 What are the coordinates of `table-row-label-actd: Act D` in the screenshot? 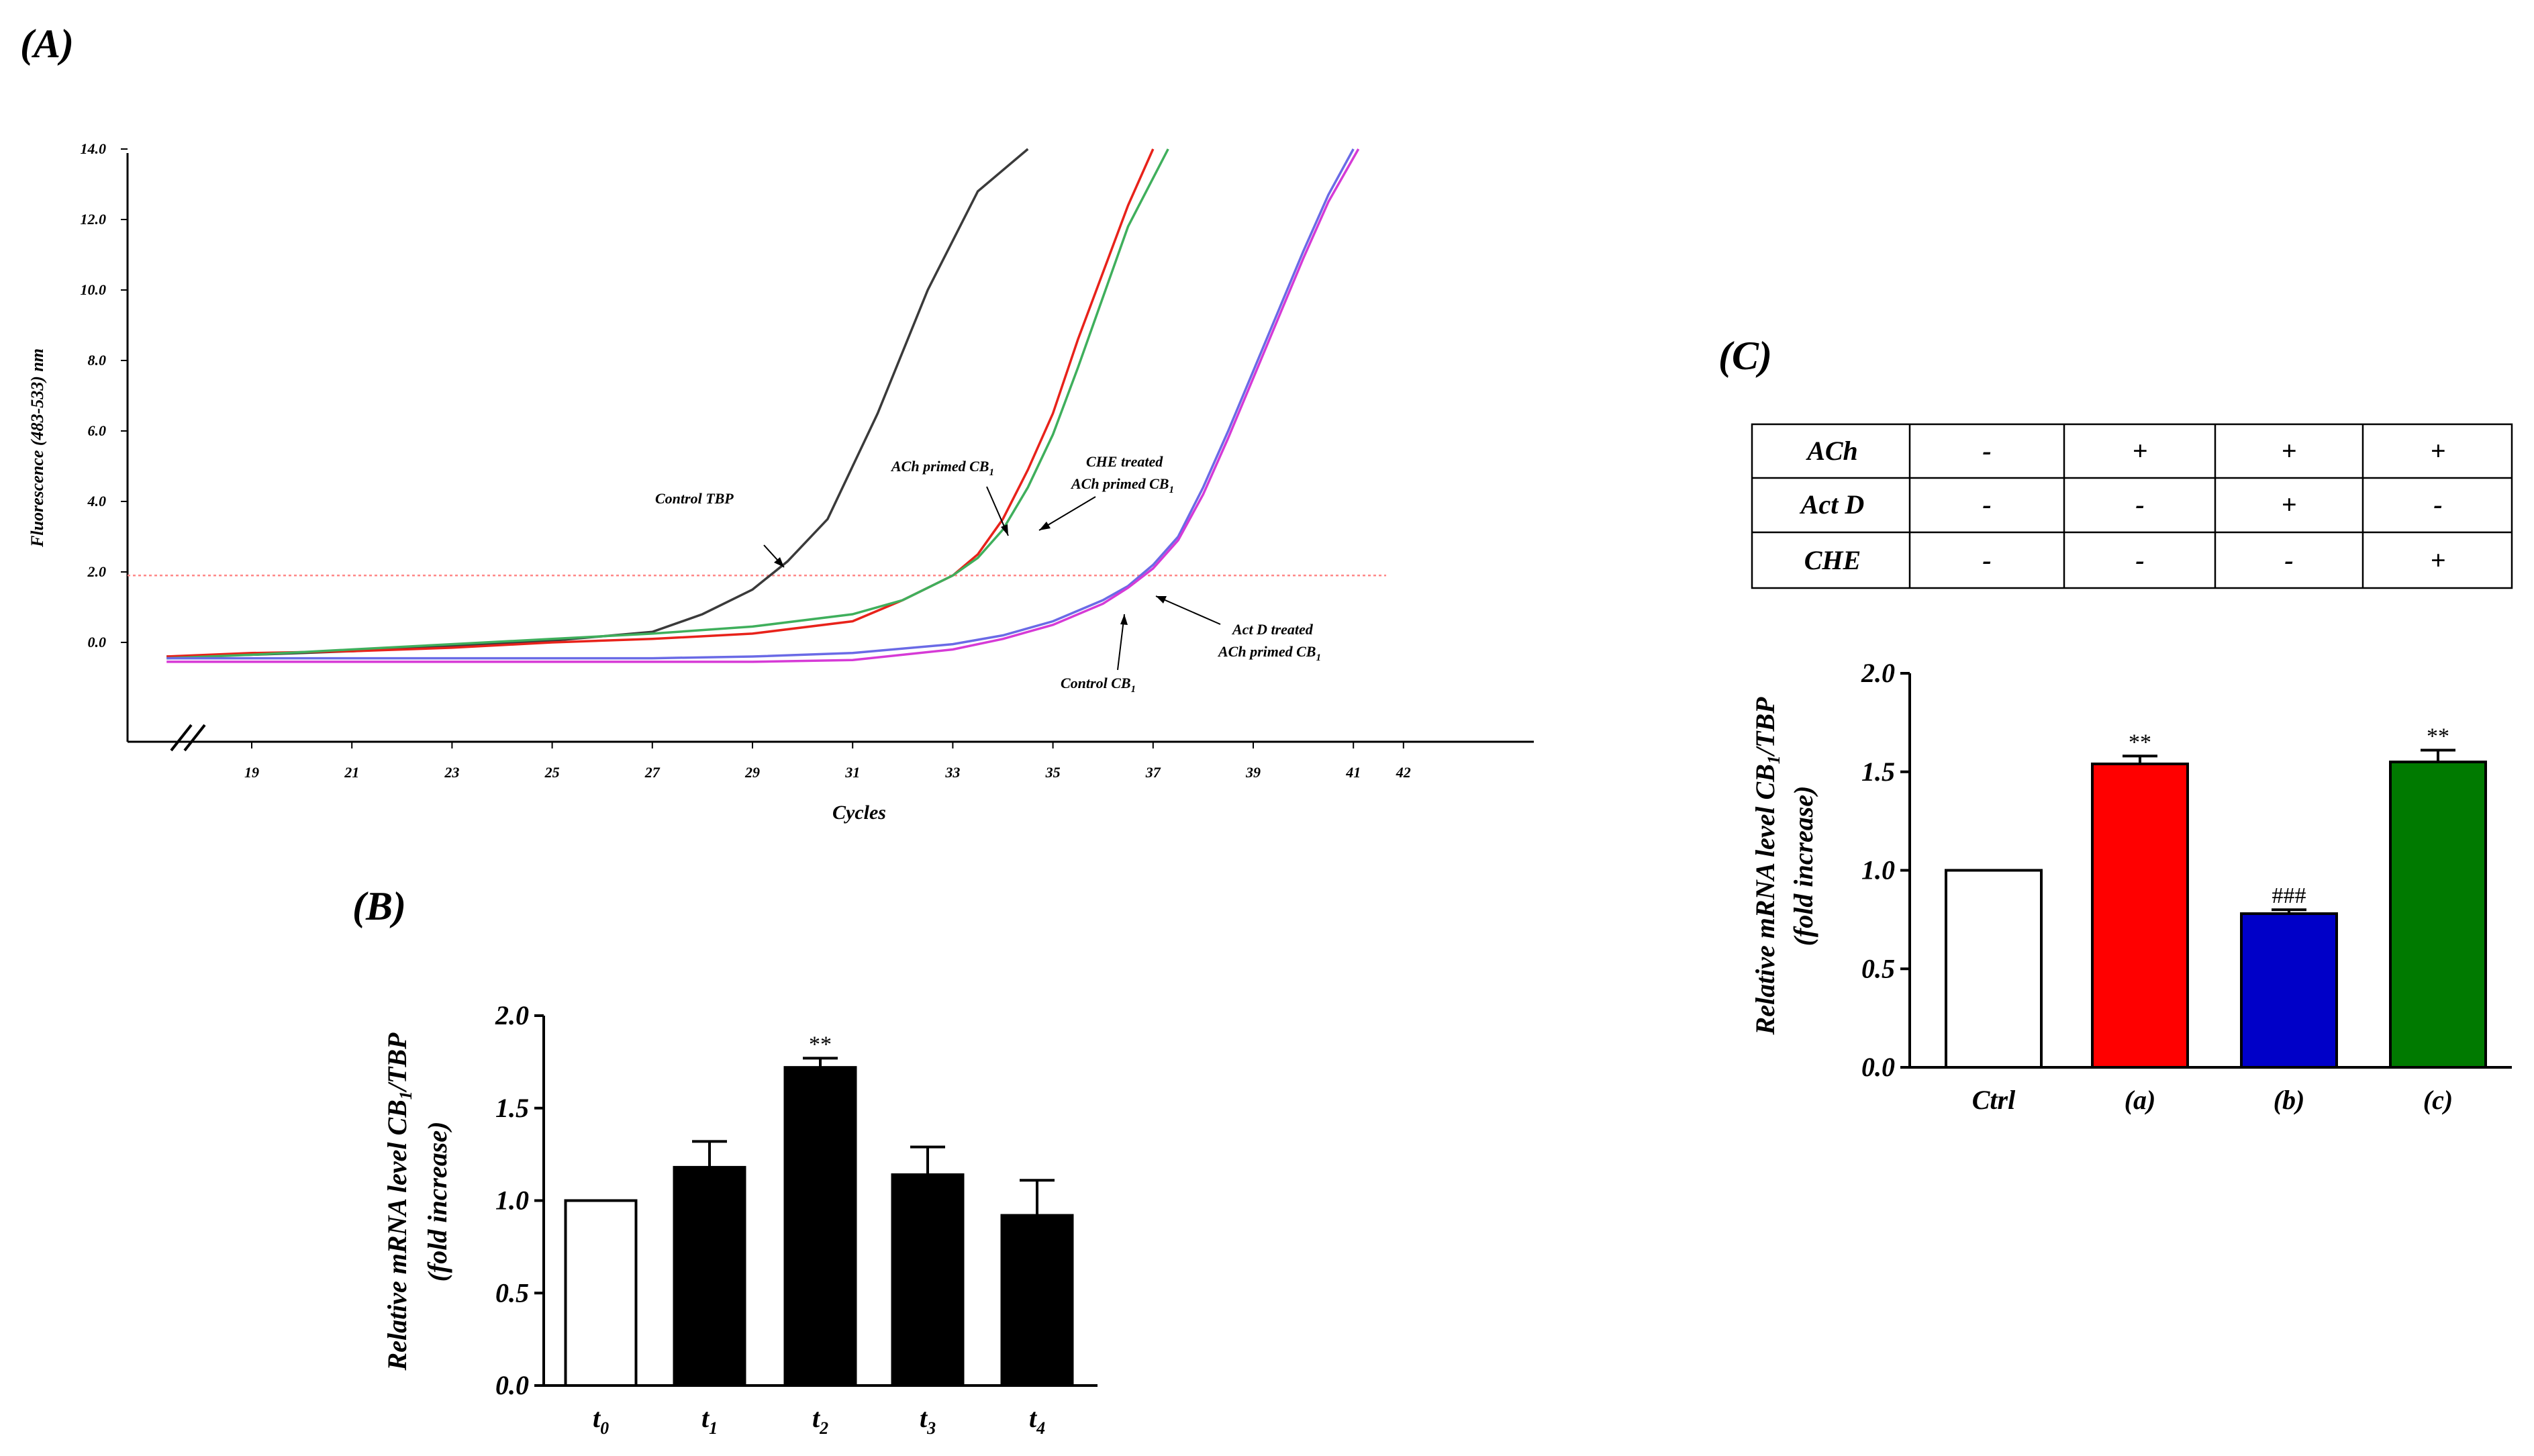 It's located at (1832, 504).